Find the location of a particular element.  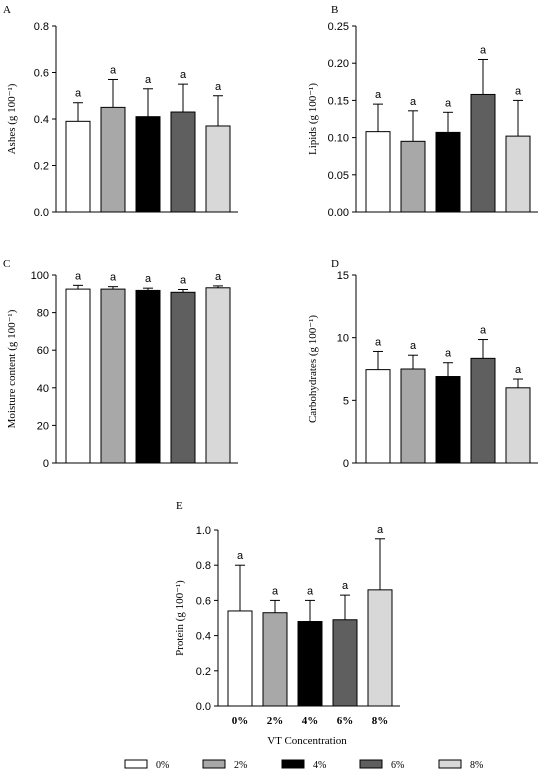

legend-item-4pct: 4% is located at coordinates (303, 765).